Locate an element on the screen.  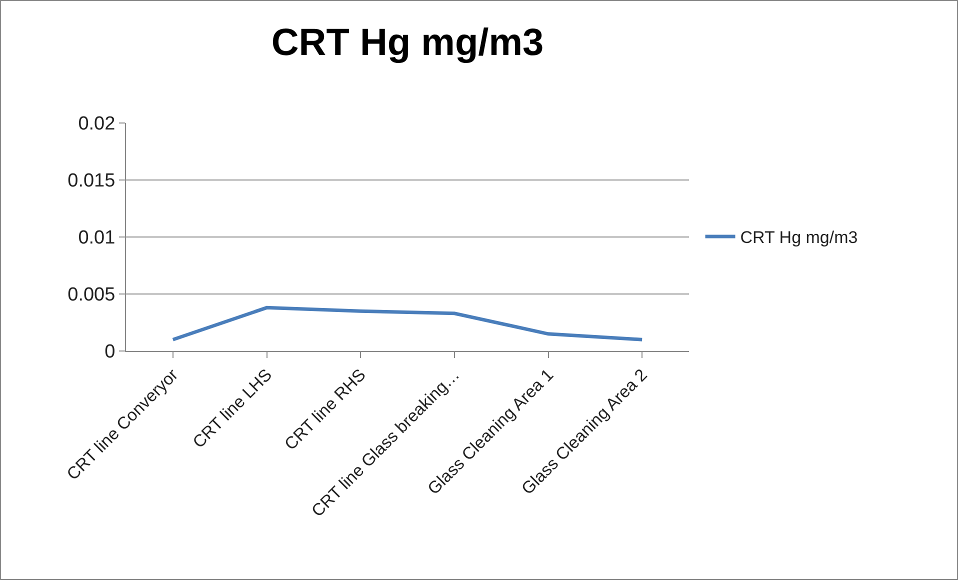
y-tick-label: 0.005 is located at coordinates (92, 295).